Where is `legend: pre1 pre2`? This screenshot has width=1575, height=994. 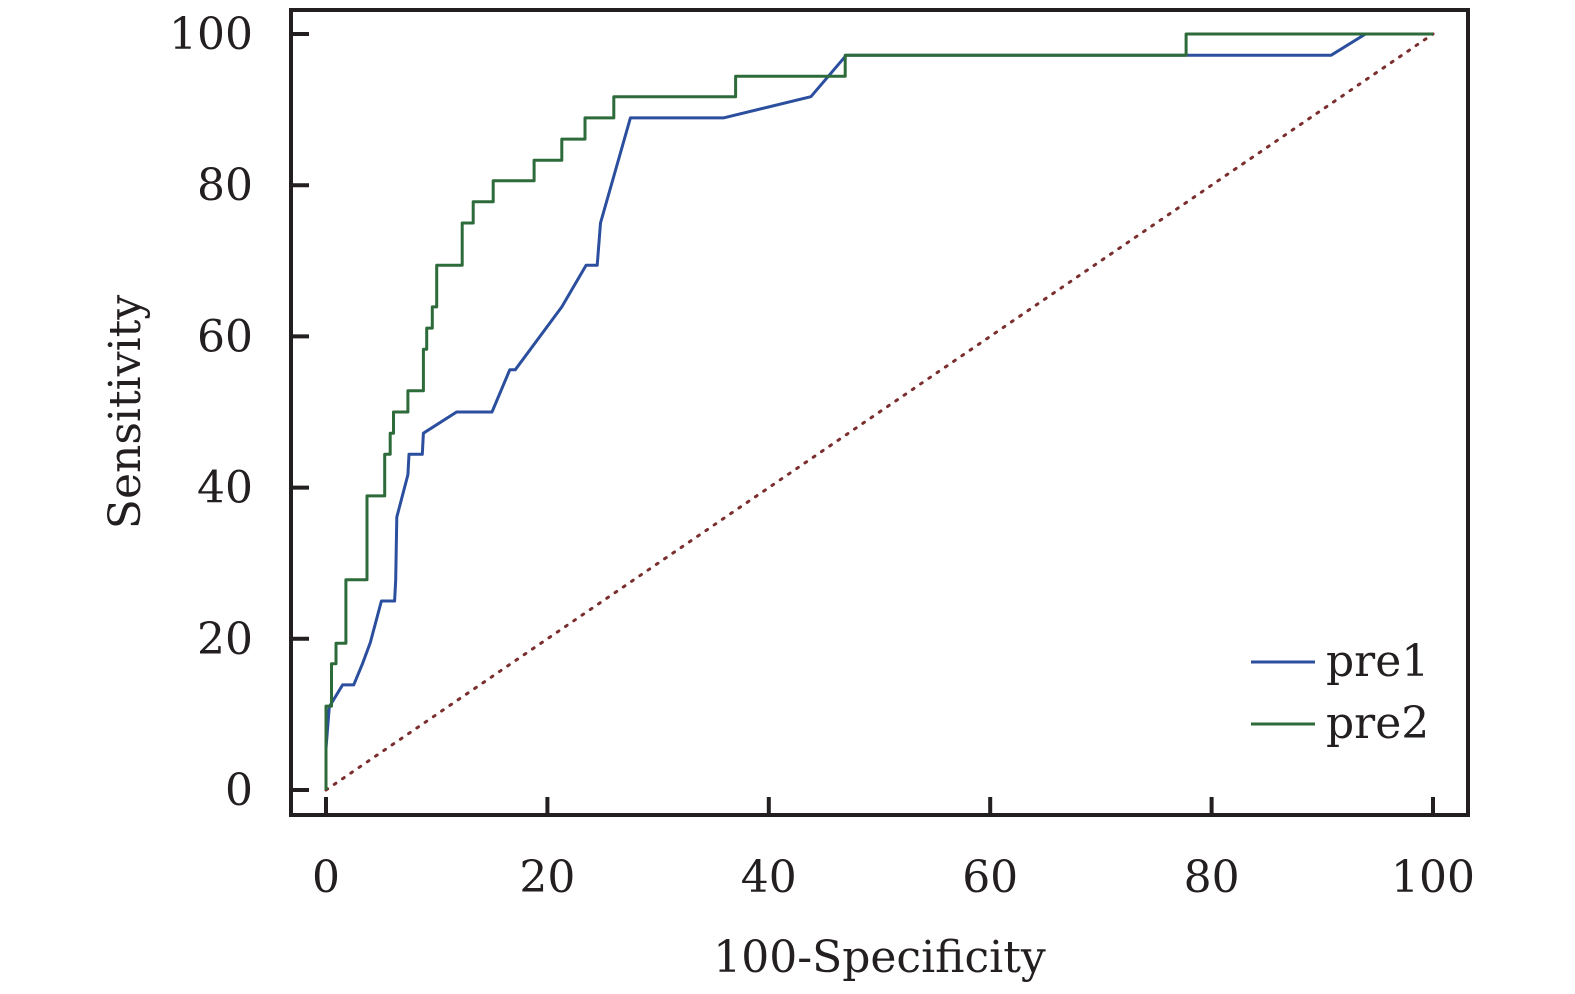
legend: pre1 pre2 is located at coordinates (1340, 692).